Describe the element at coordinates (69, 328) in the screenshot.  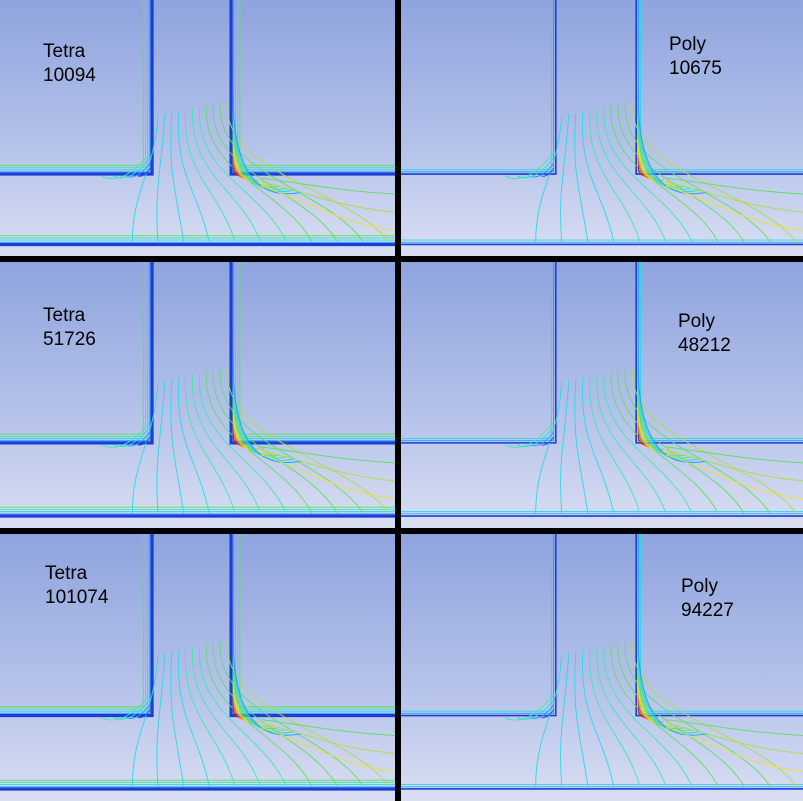
I see `mesh-label: Tetra 51726` at that location.